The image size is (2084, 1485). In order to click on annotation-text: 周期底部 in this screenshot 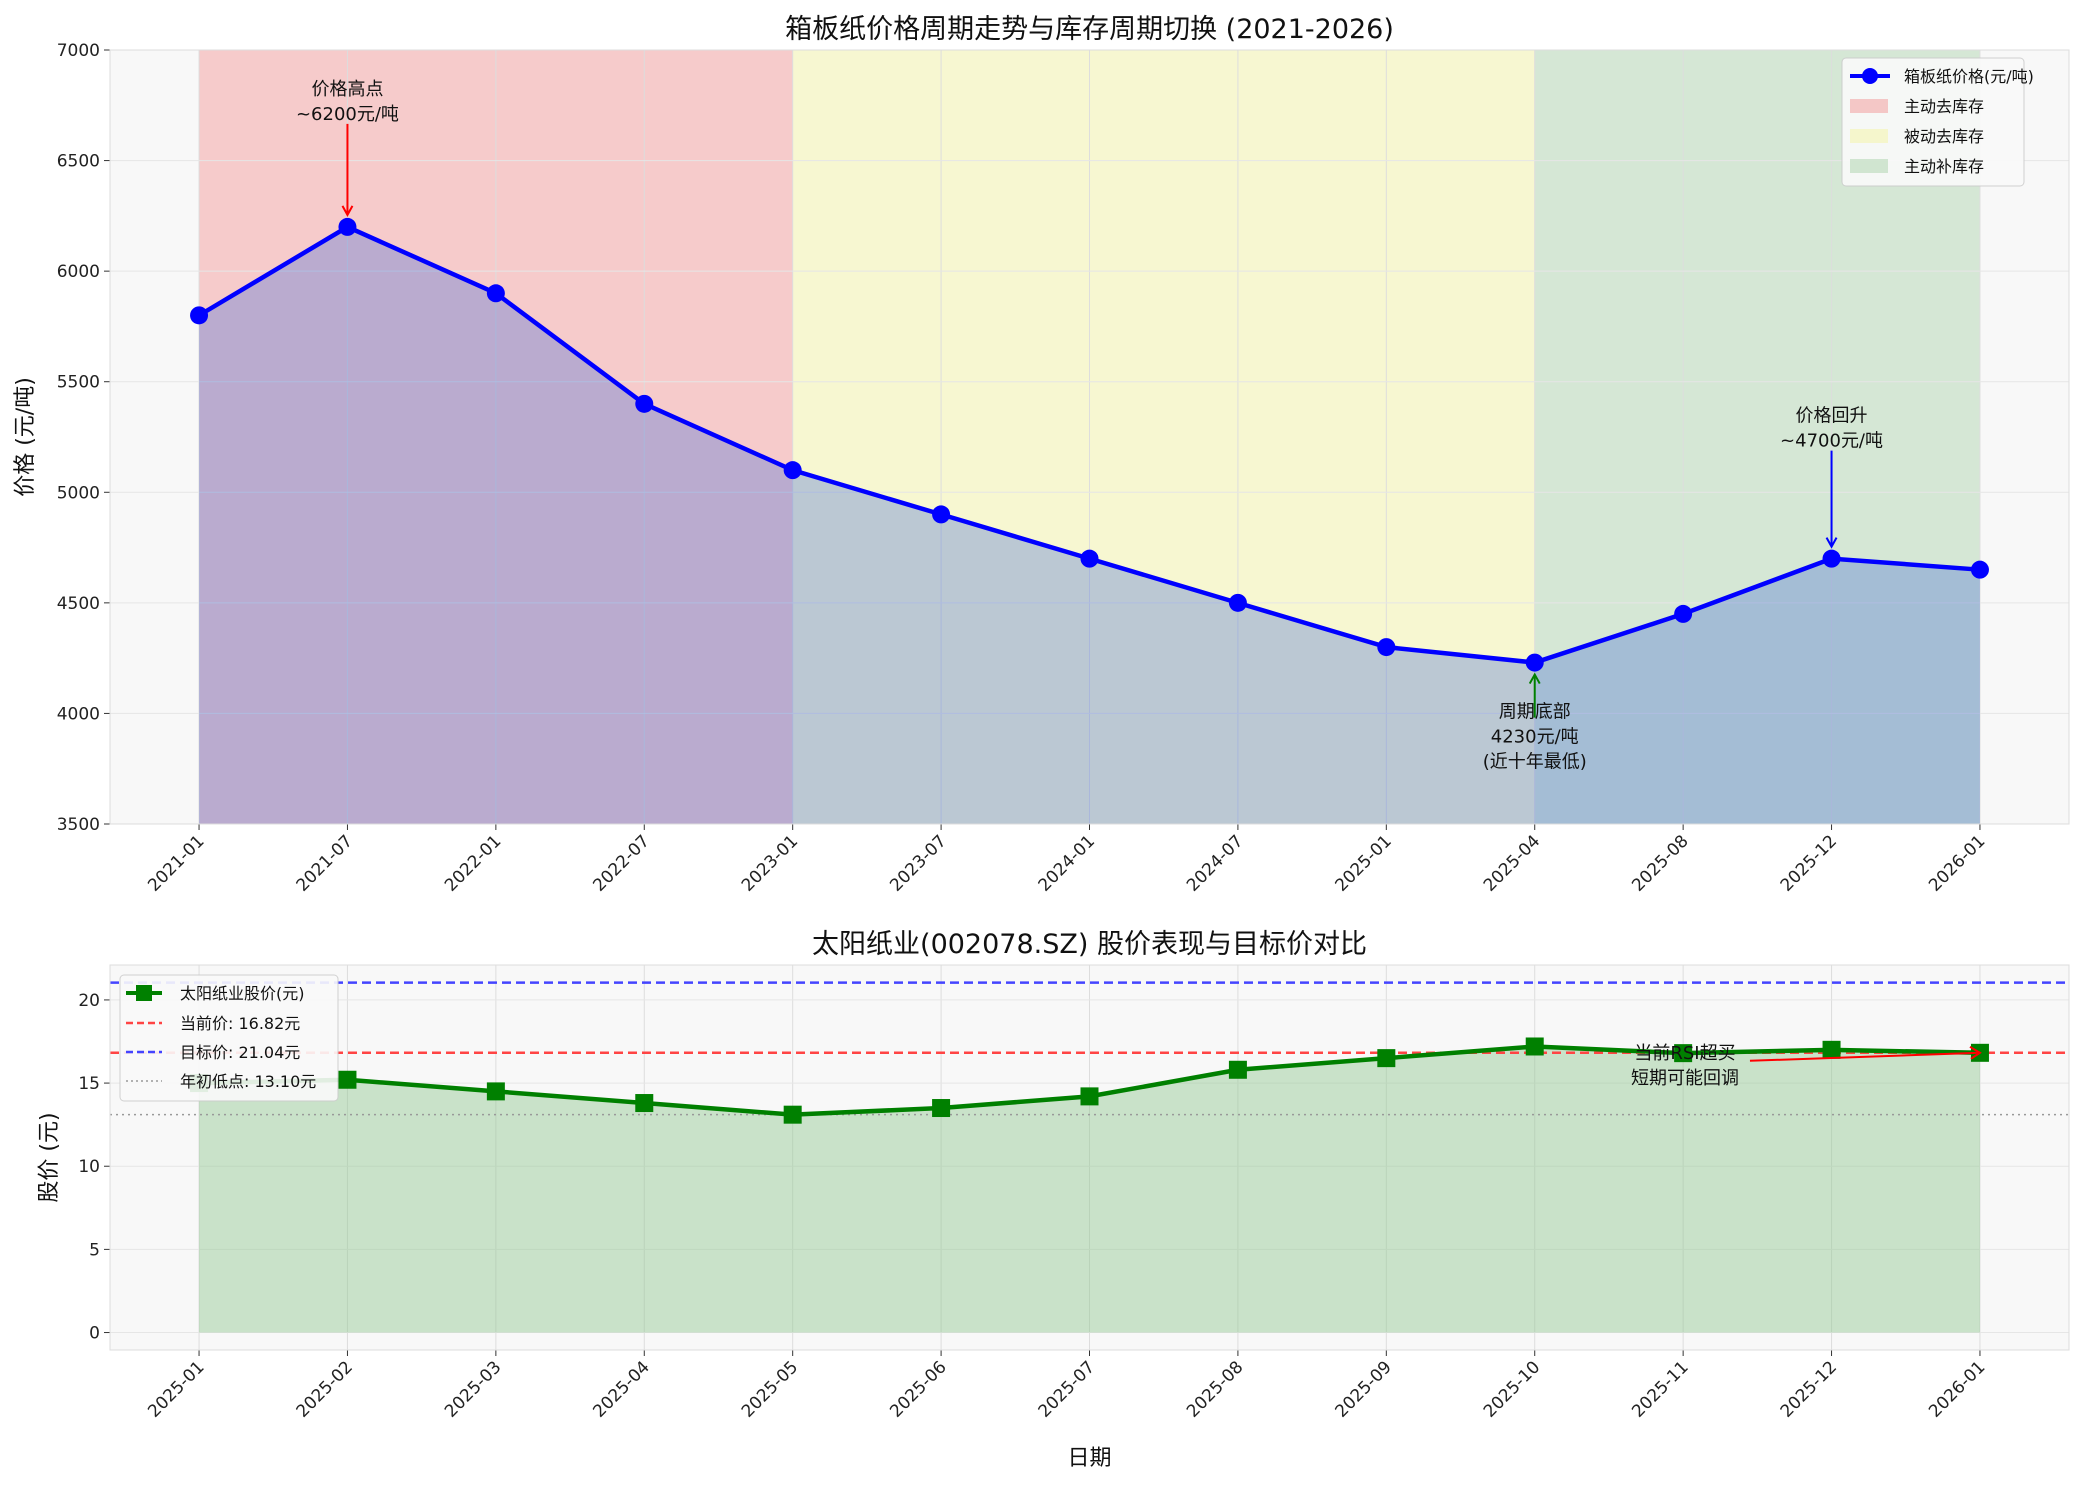, I will do `click(1535, 712)`.